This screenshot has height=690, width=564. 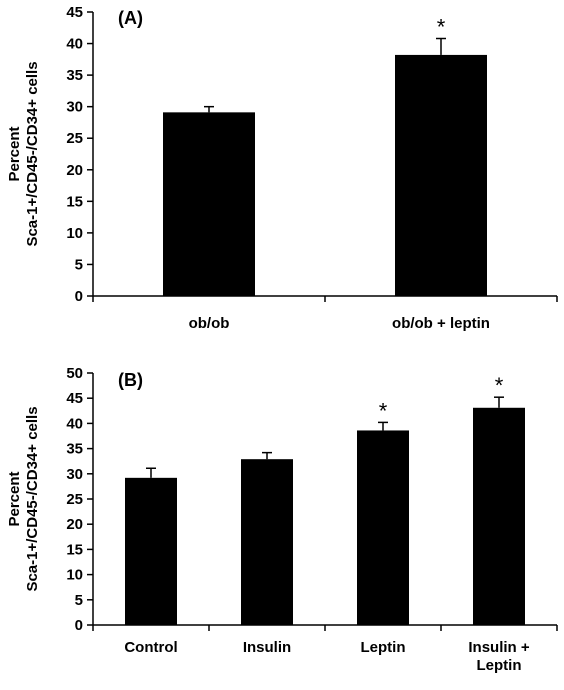 What do you see at coordinates (150, 647) in the screenshot?
I see `category-label: Control` at bounding box center [150, 647].